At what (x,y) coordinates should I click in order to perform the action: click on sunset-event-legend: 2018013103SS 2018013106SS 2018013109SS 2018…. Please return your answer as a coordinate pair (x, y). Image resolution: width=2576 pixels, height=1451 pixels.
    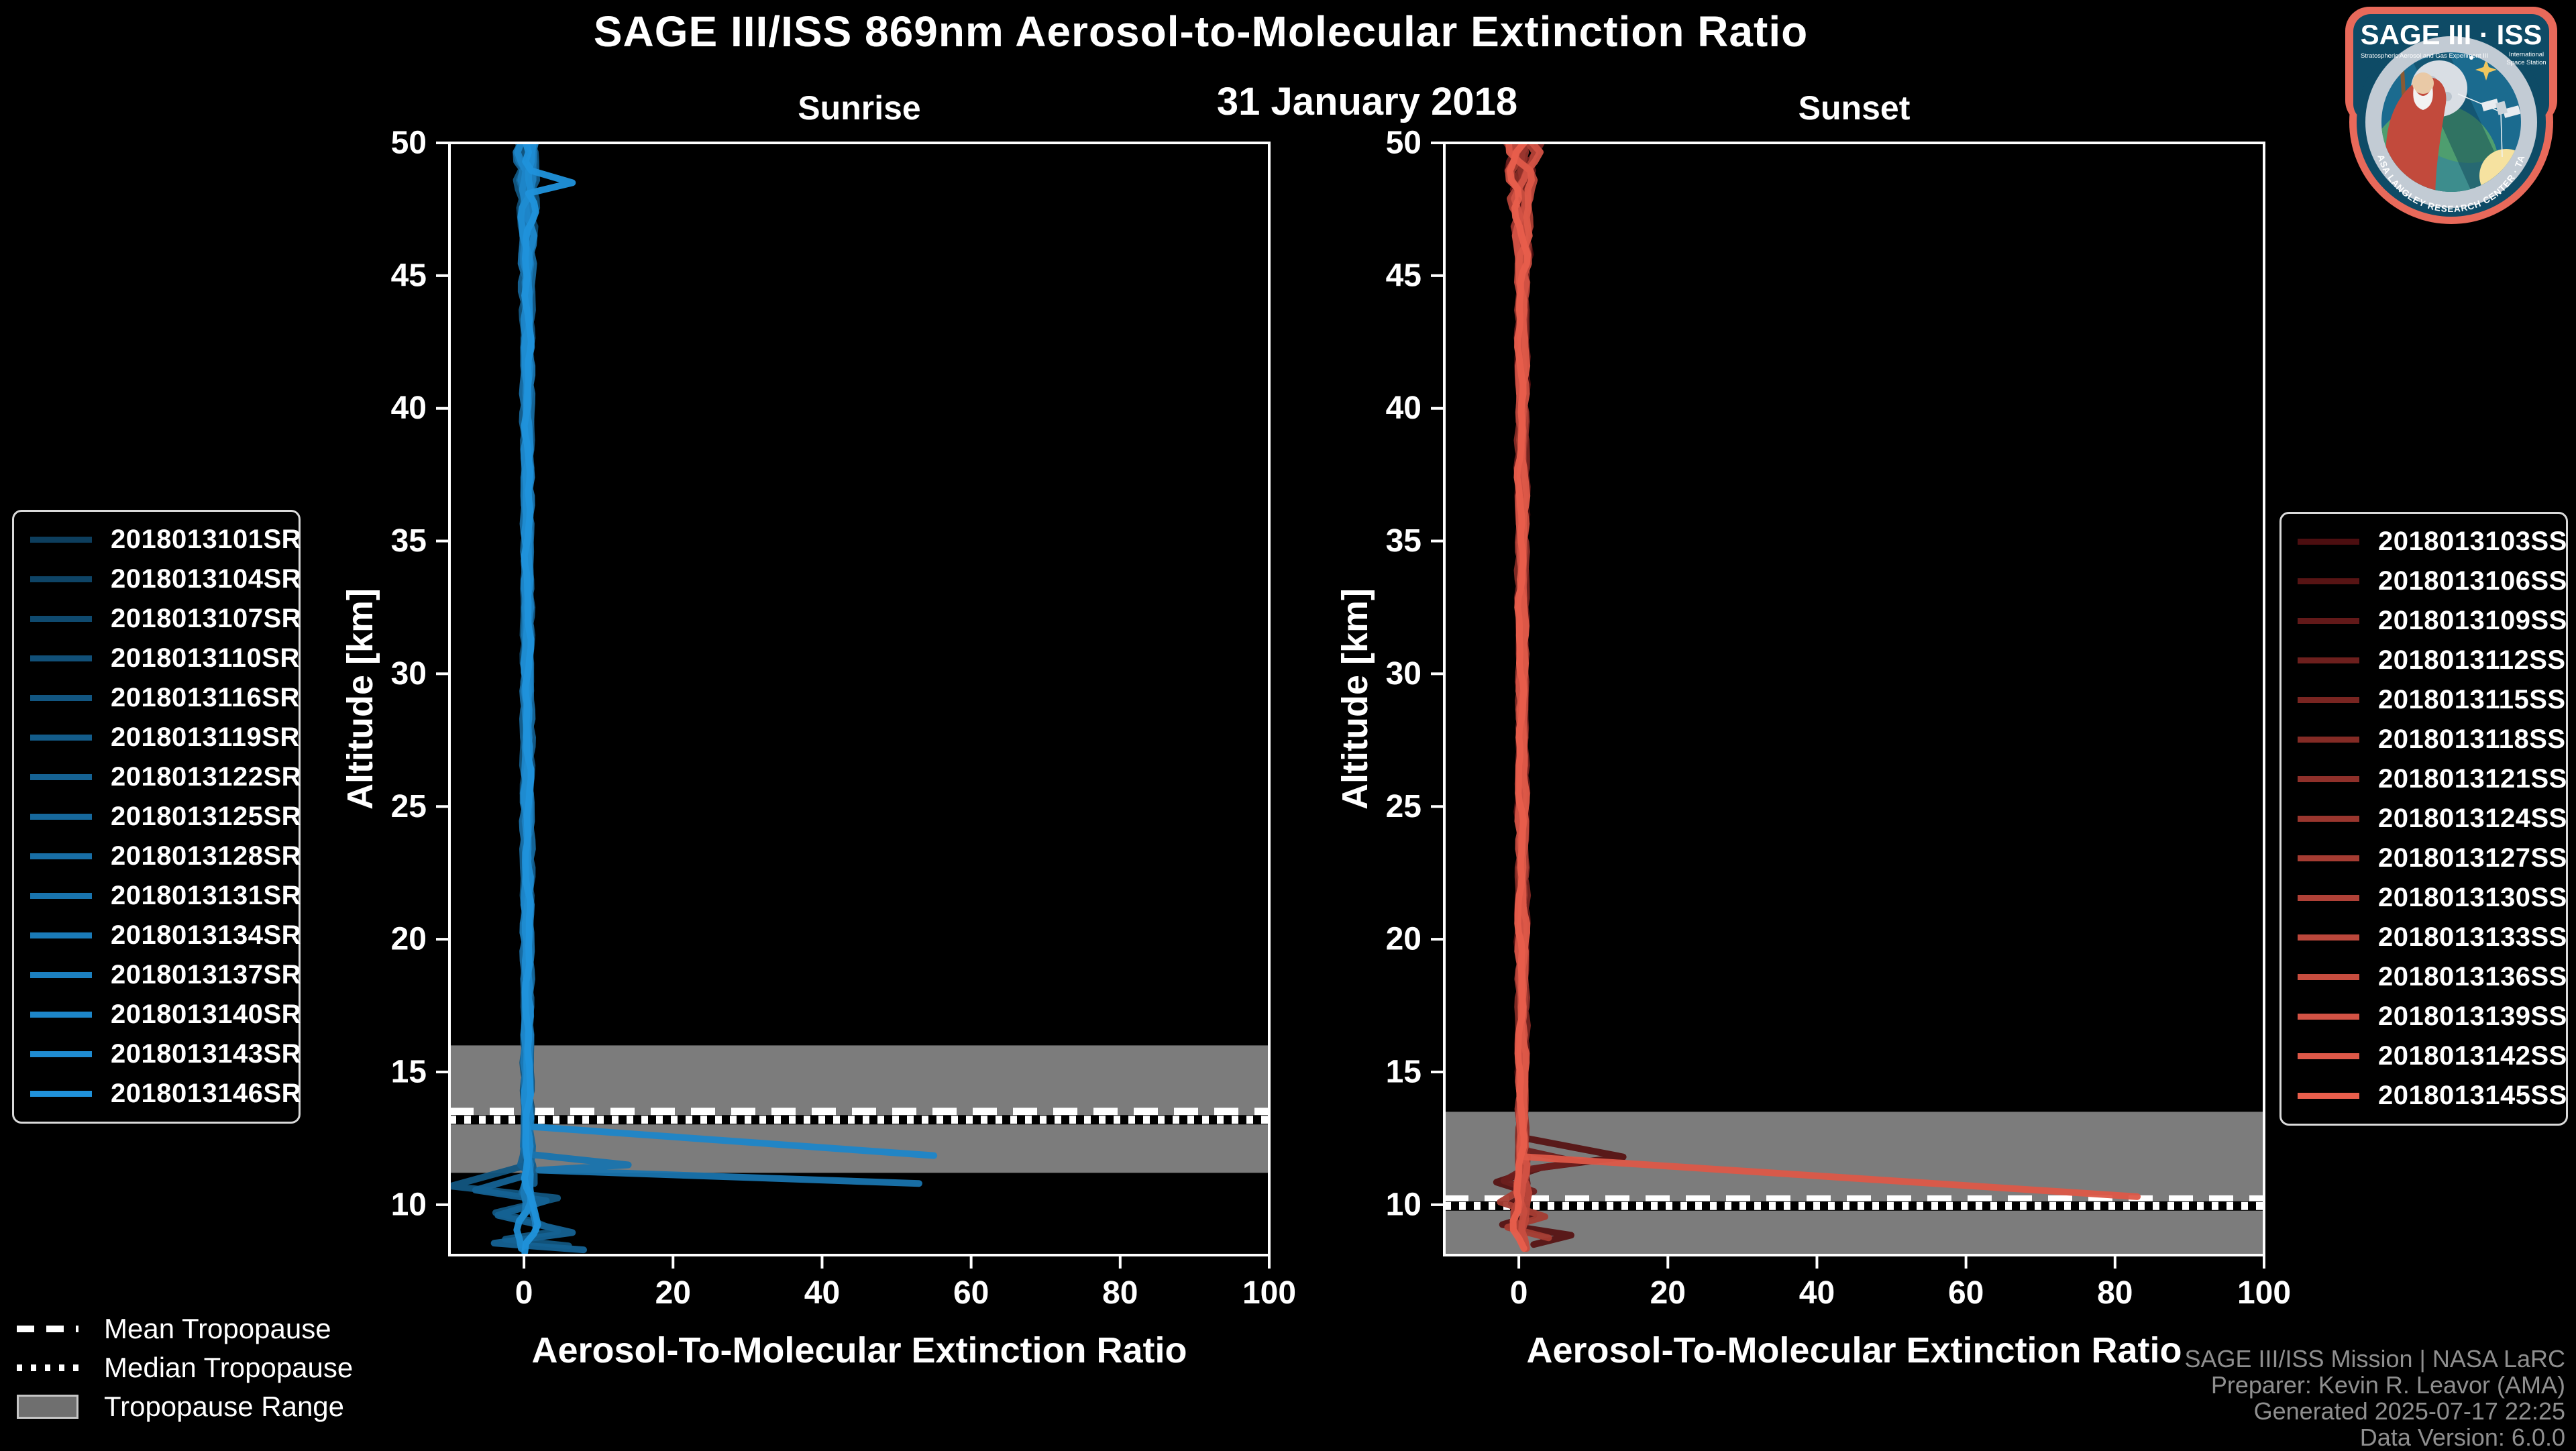
    Looking at the image, I should click on (2423, 819).